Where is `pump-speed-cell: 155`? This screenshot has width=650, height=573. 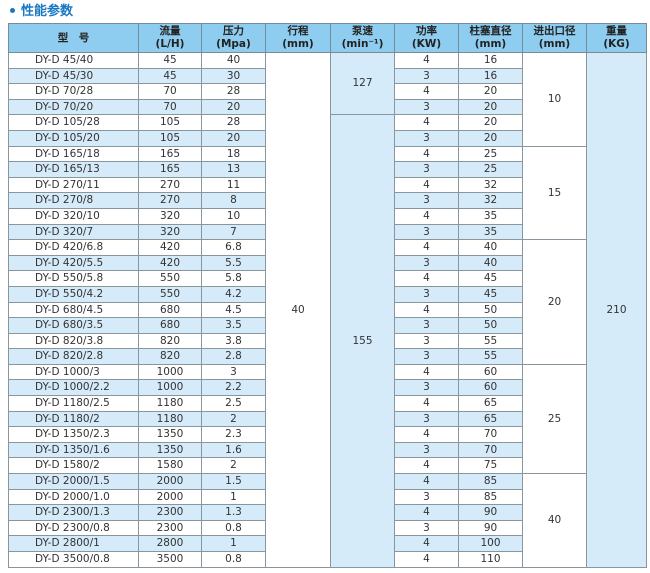 pump-speed-cell: 155 is located at coordinates (362, 341).